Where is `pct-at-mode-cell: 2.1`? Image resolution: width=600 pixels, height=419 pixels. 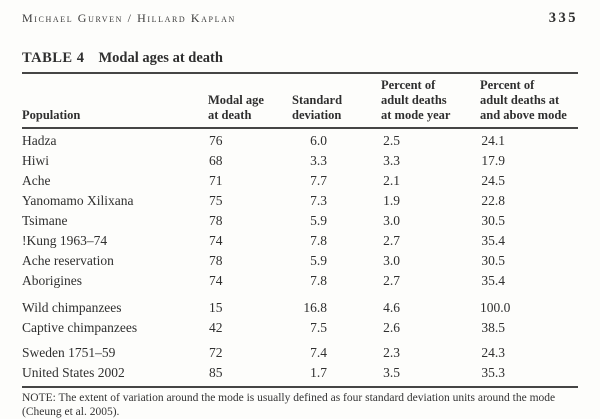 pct-at-mode-cell: 2.1 is located at coordinates (391, 180).